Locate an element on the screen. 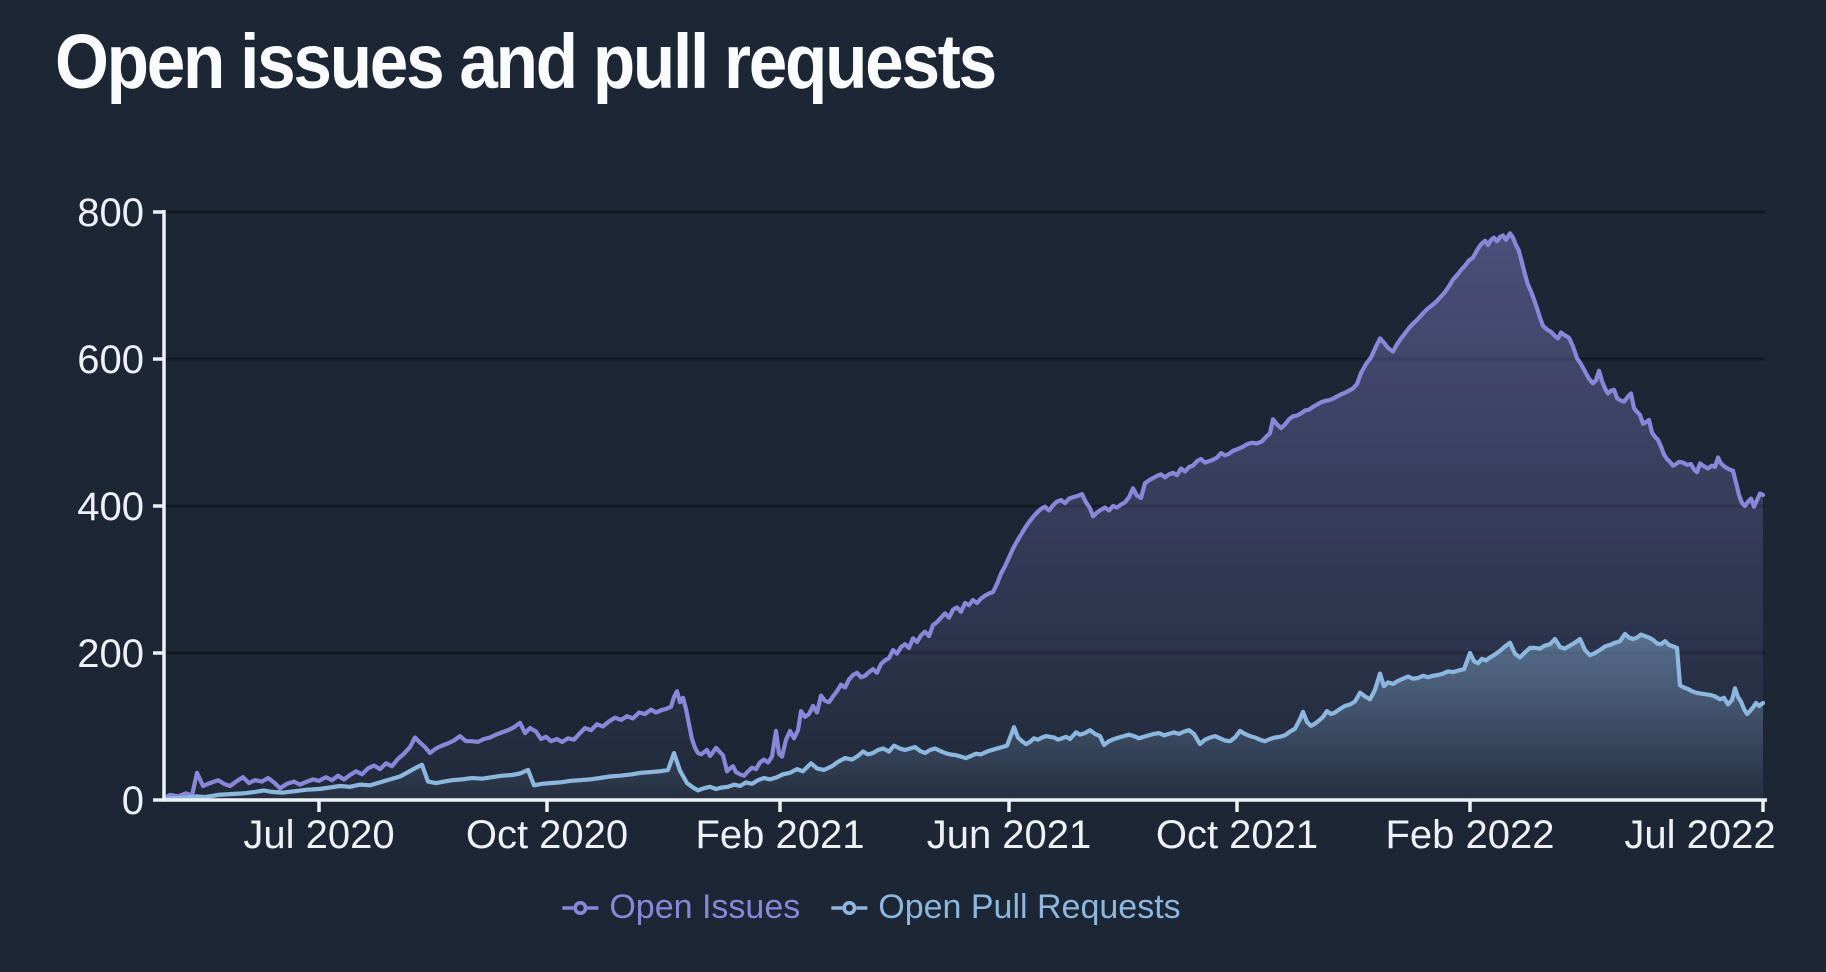  page-title: Open issues and pull requests is located at coordinates (526, 62).